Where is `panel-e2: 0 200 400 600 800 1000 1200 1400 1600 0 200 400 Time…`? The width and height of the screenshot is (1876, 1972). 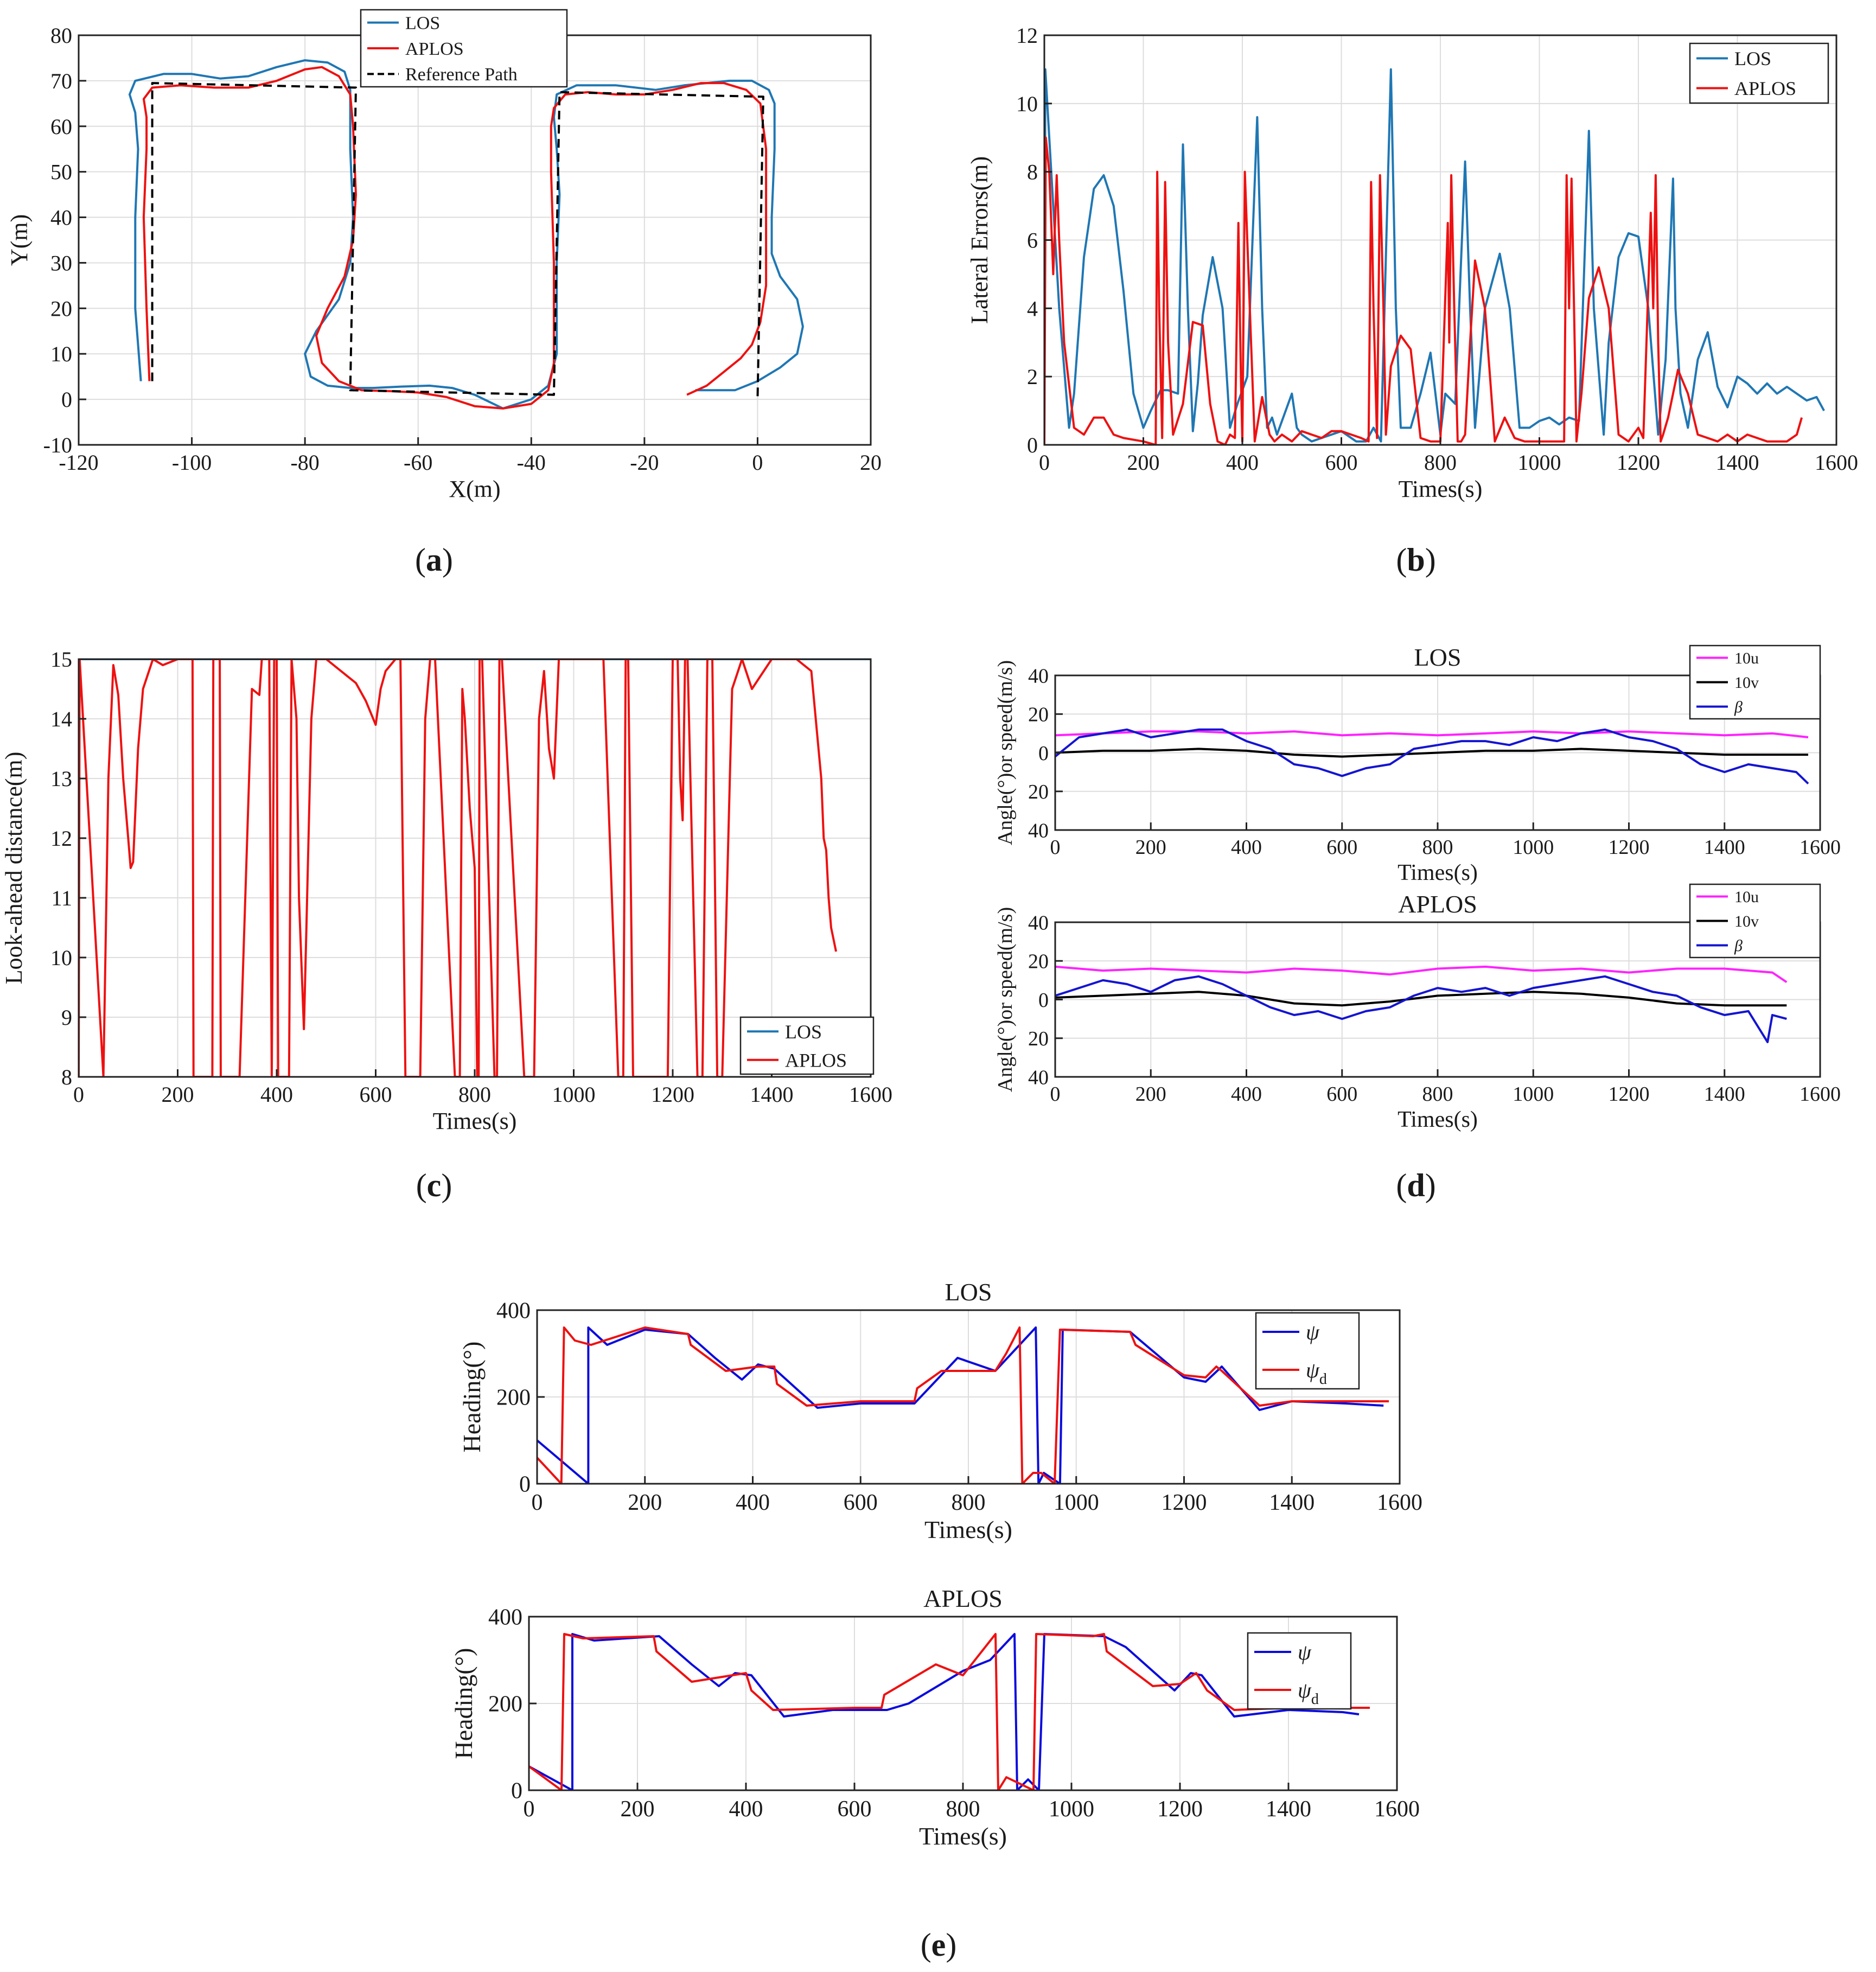 panel-e2: 0 200 400 600 800 1000 1200 1400 1600 0 200 400 Time… is located at coordinates (935, 1718).